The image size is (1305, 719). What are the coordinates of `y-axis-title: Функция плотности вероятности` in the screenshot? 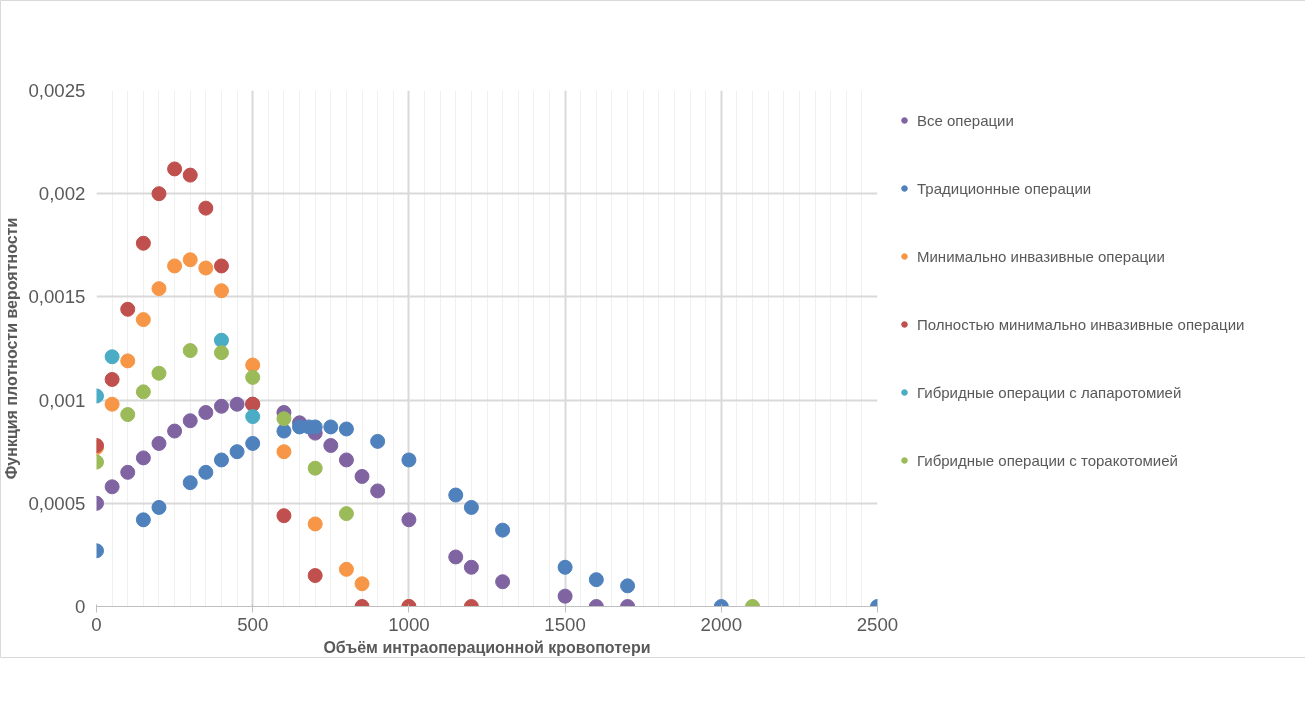 It's located at (12, 348).